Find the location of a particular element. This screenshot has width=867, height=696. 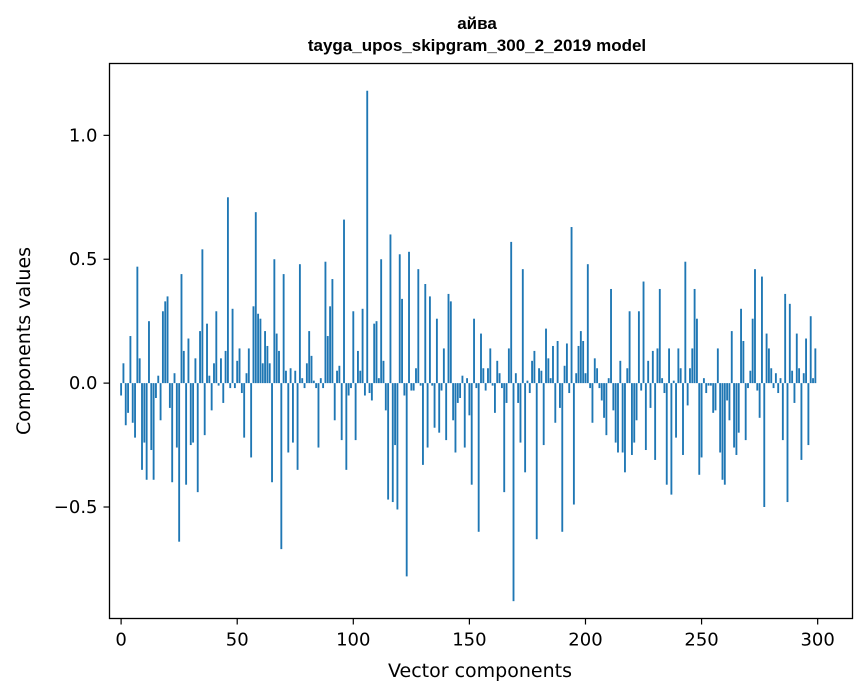

x-tick-label: 200 is located at coordinates (585, 640).